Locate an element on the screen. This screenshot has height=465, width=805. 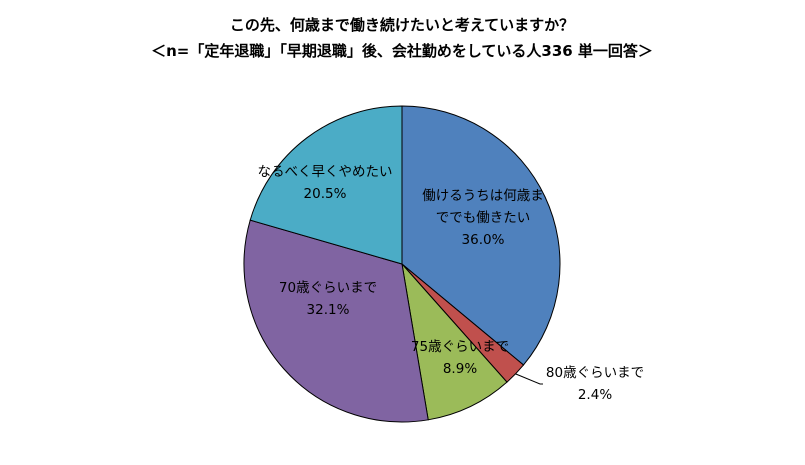
chart-subtitle: ＜n=「定年退職」「早期退職」後、会社勤めをしている人336 単一回答＞ is located at coordinates (402, 51).